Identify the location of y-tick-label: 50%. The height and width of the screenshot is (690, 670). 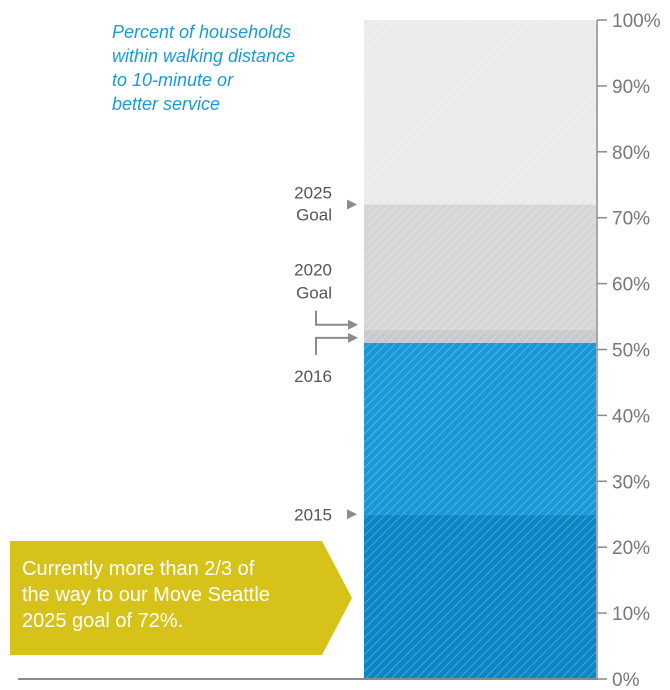
(631, 351).